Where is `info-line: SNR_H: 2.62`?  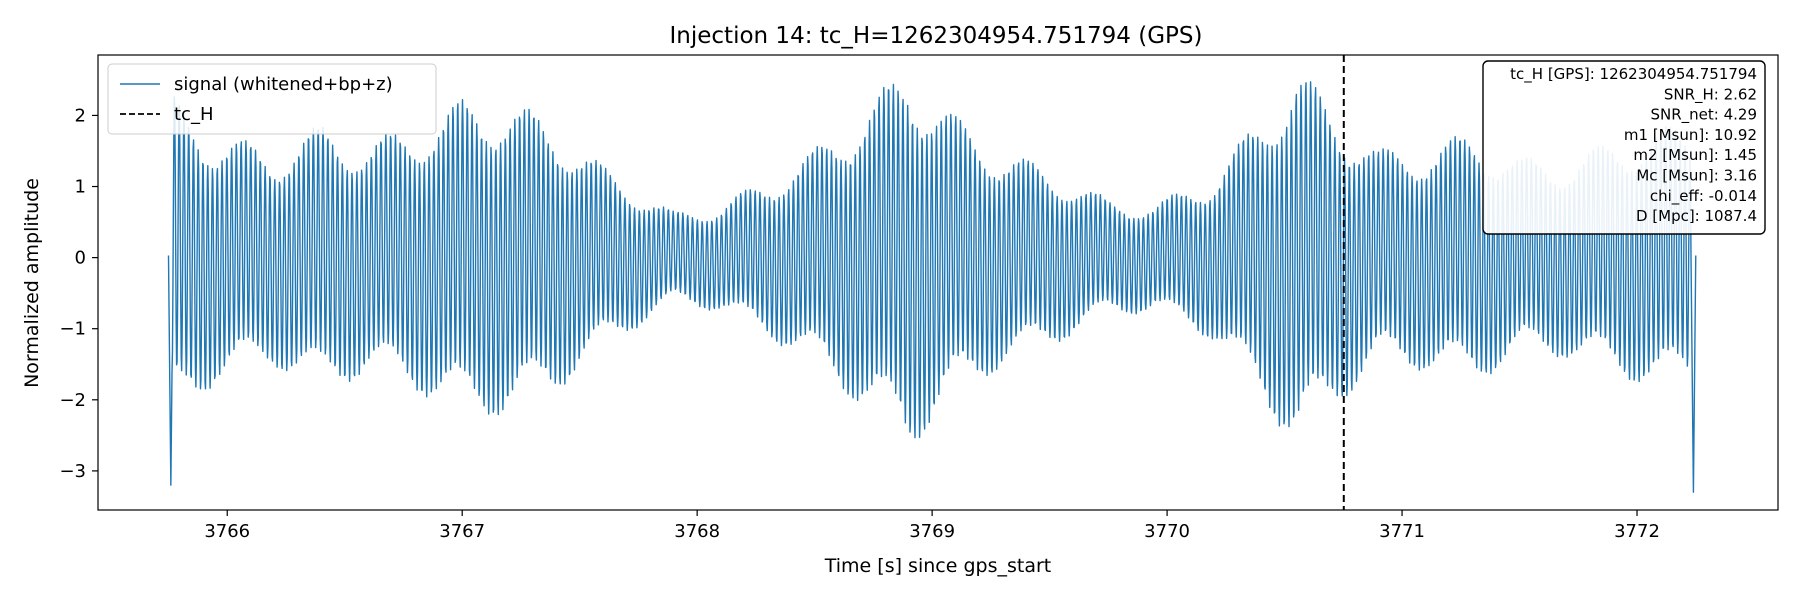 info-line: SNR_H: 2.62 is located at coordinates (1710, 94).